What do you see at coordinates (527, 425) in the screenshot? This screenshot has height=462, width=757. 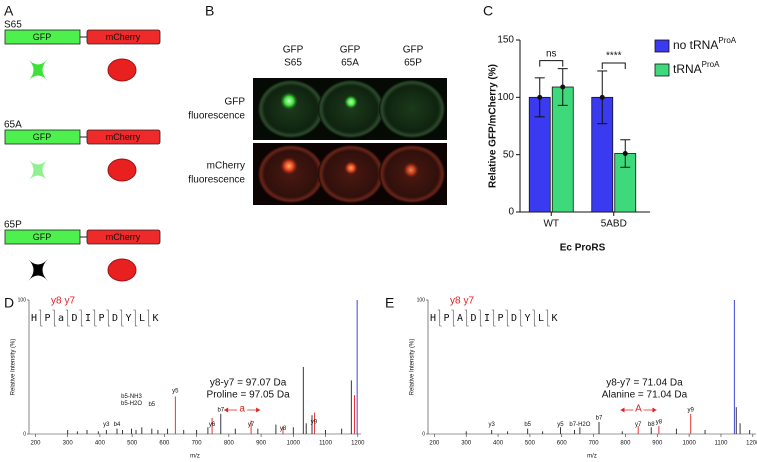 I see `peak-label: b5` at bounding box center [527, 425].